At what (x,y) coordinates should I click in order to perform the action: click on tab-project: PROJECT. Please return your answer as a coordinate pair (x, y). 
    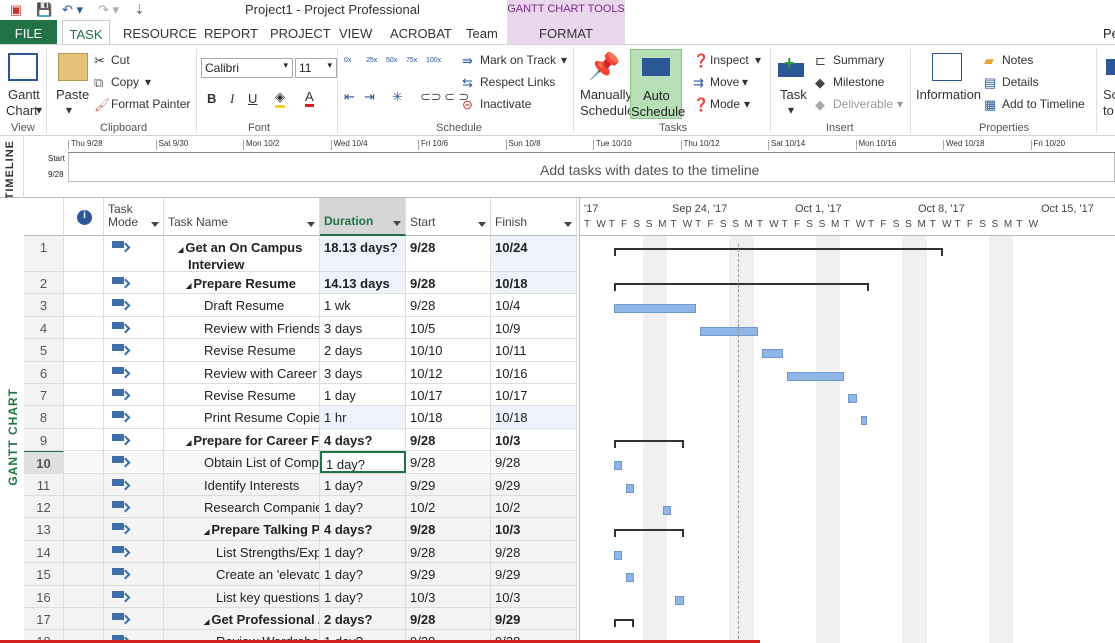
    Looking at the image, I should click on (300, 33).